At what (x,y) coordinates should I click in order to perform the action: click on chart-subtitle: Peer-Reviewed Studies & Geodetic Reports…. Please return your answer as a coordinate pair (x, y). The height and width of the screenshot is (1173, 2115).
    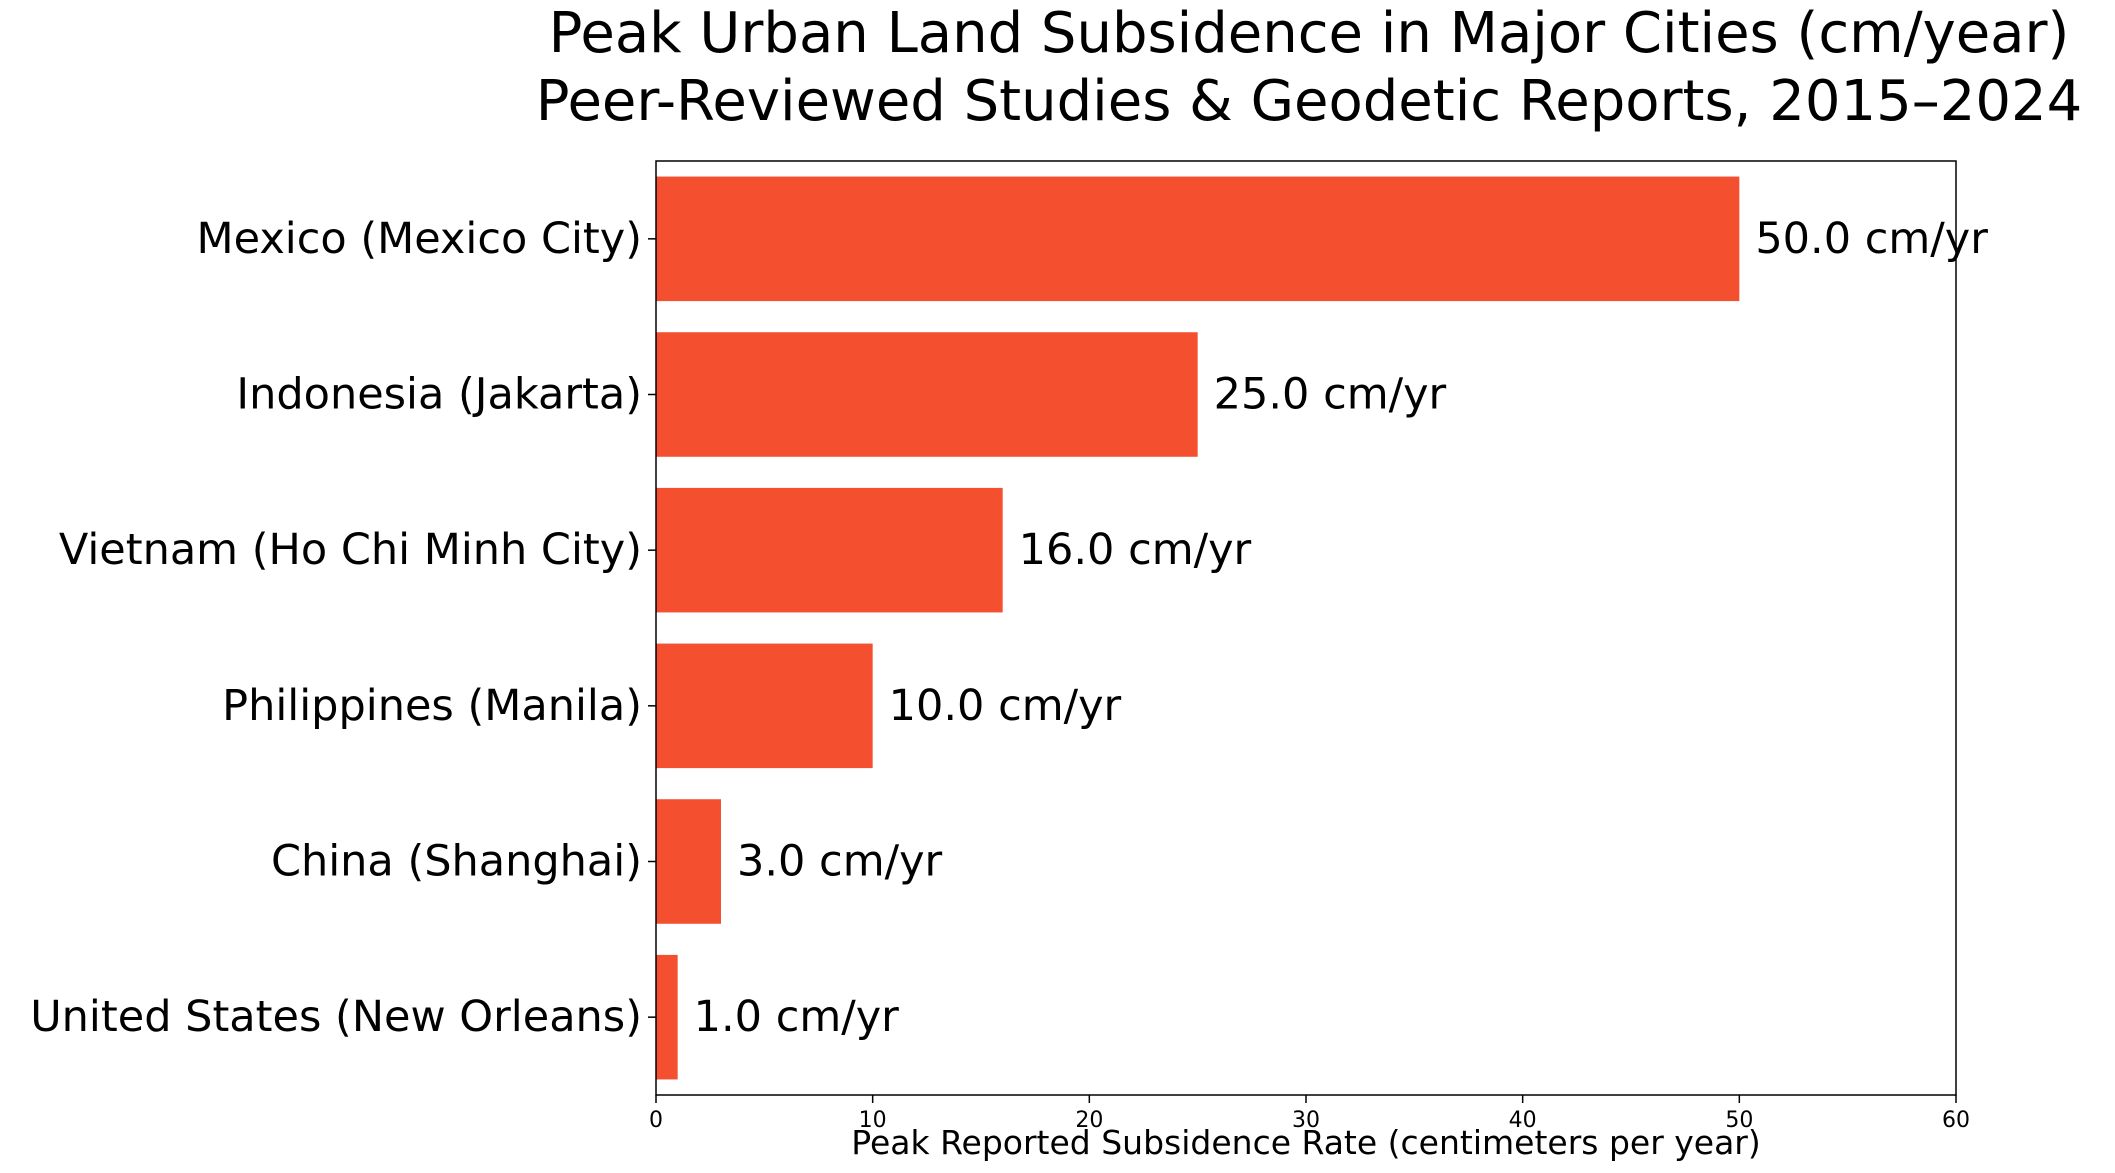
    Looking at the image, I should click on (1309, 101).